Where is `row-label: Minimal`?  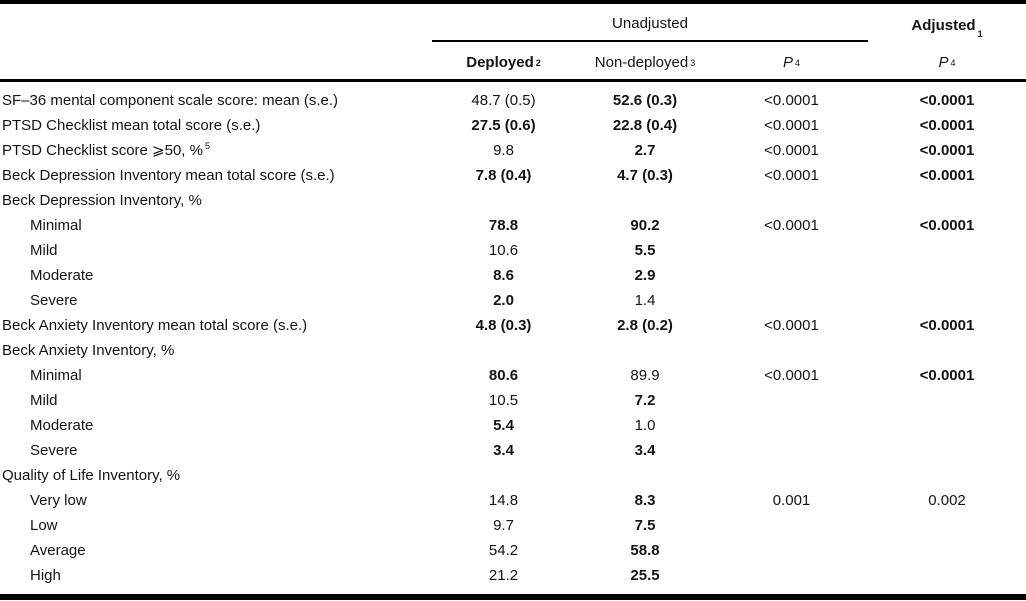 row-label: Minimal is located at coordinates (56, 225).